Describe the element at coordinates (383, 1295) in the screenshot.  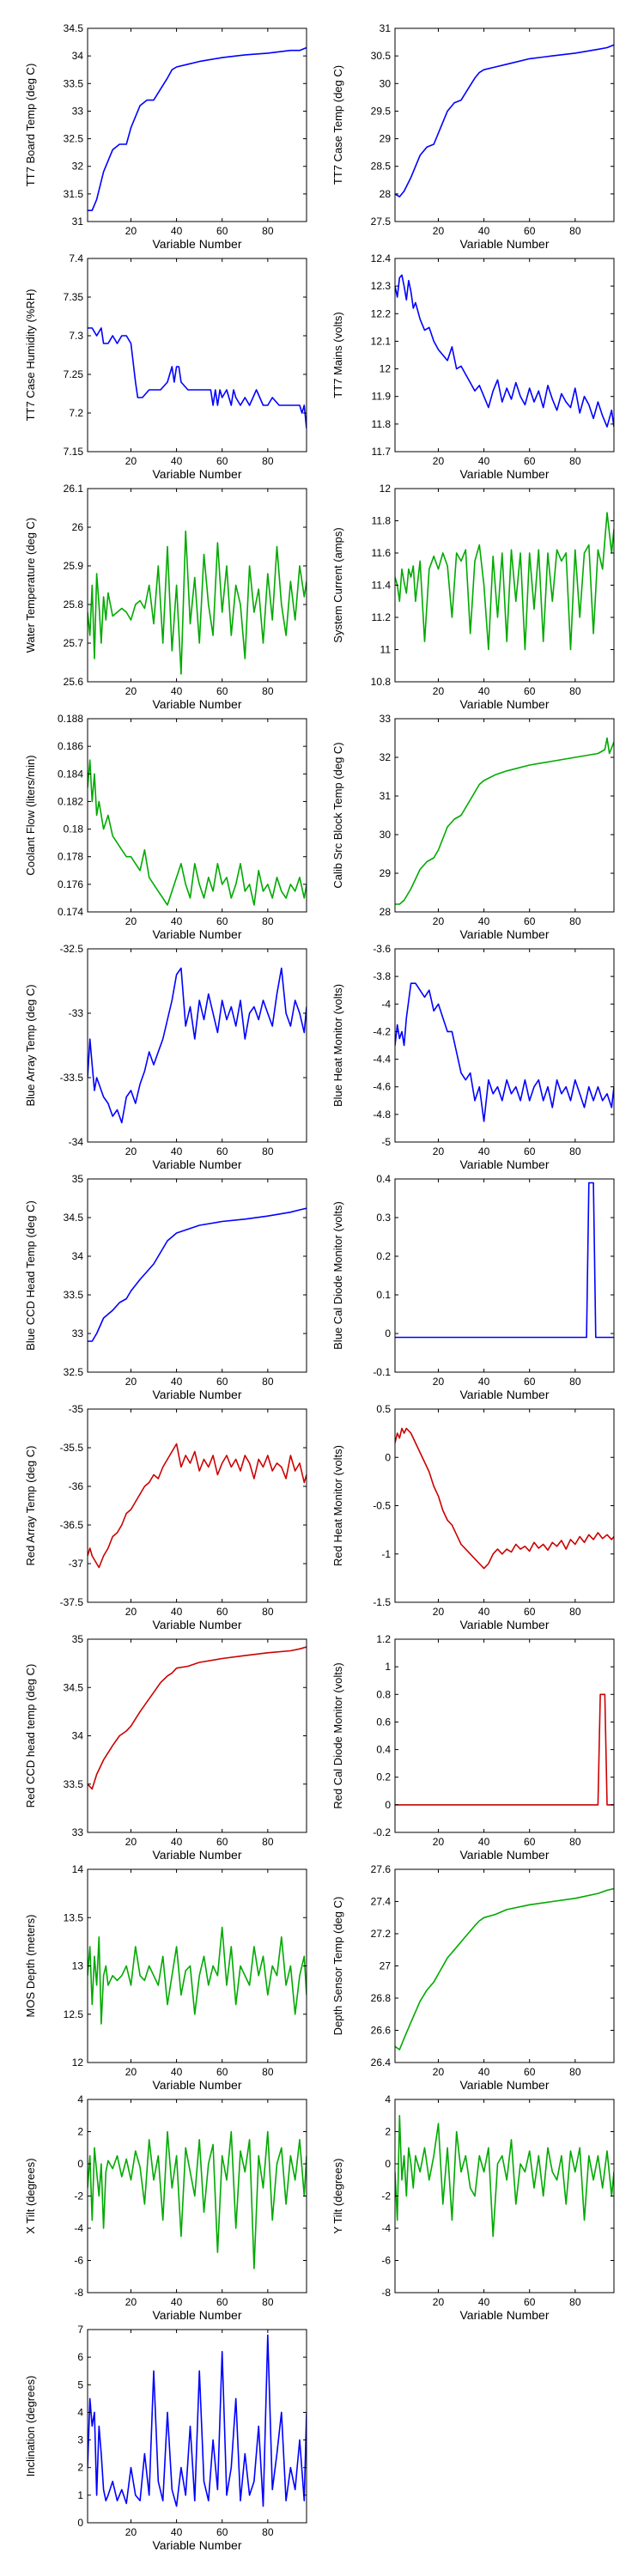
I see `y-tick-label: 0.1` at that location.